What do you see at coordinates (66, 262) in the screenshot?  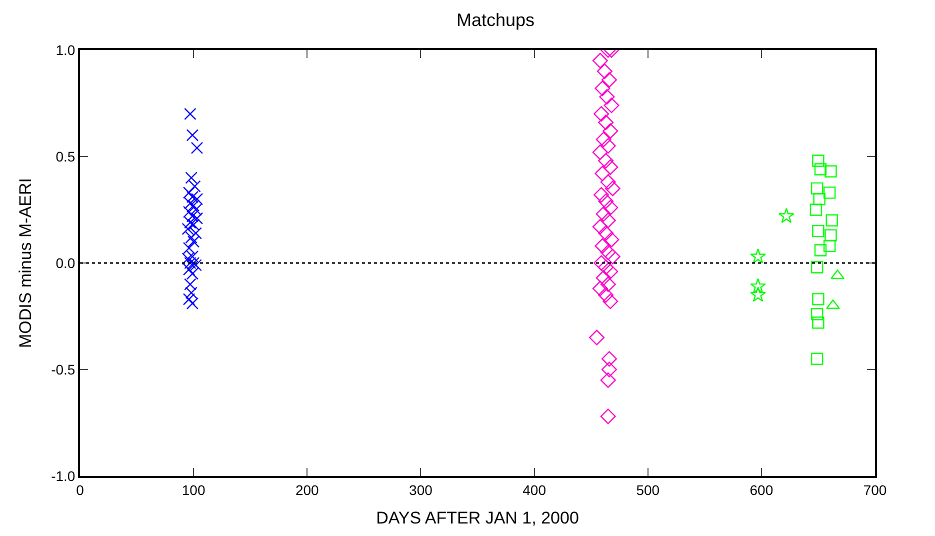 I see `y-tick-label: 0.0` at bounding box center [66, 262].